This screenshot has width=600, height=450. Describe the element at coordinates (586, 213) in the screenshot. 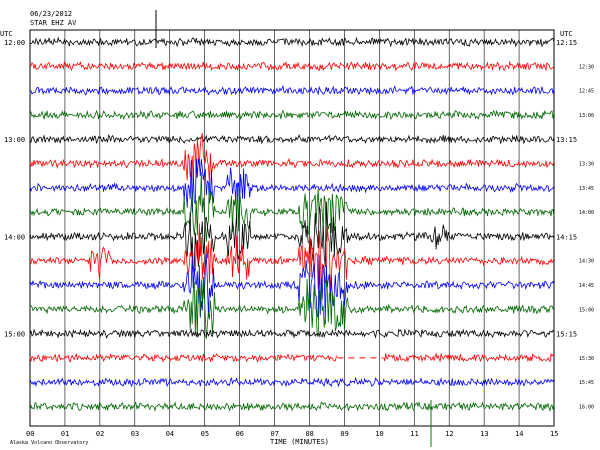

I see `right-minute-label: 14:00` at that location.